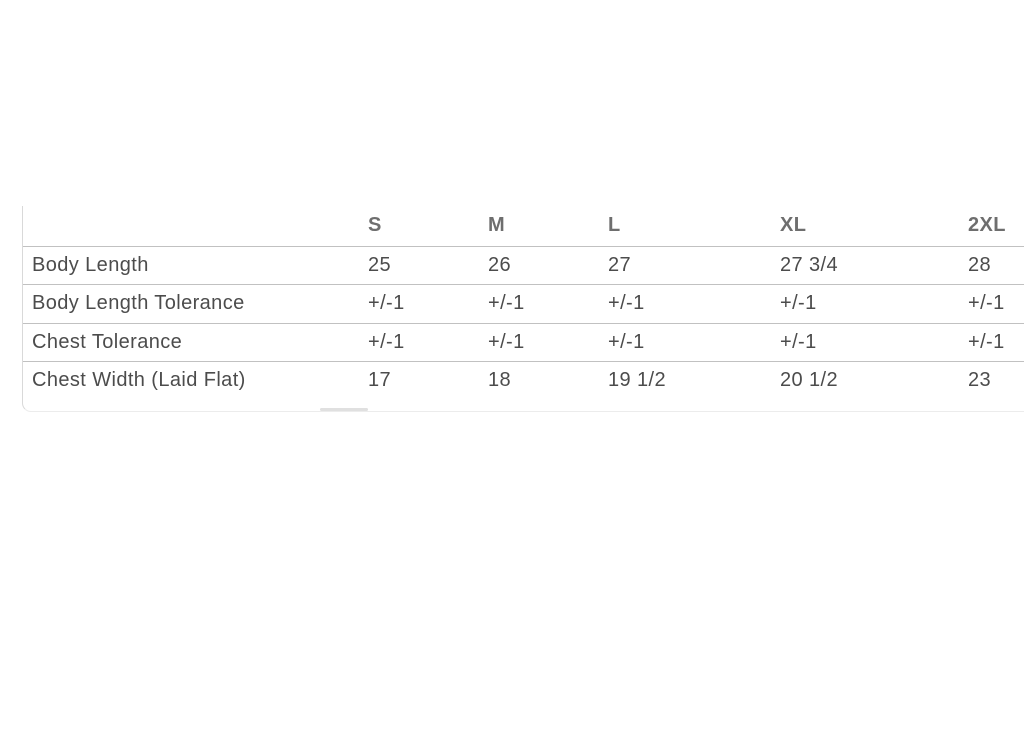 The image size is (1024, 731). I want to click on horizontal-scrollbar-thumb, so click(344, 409).